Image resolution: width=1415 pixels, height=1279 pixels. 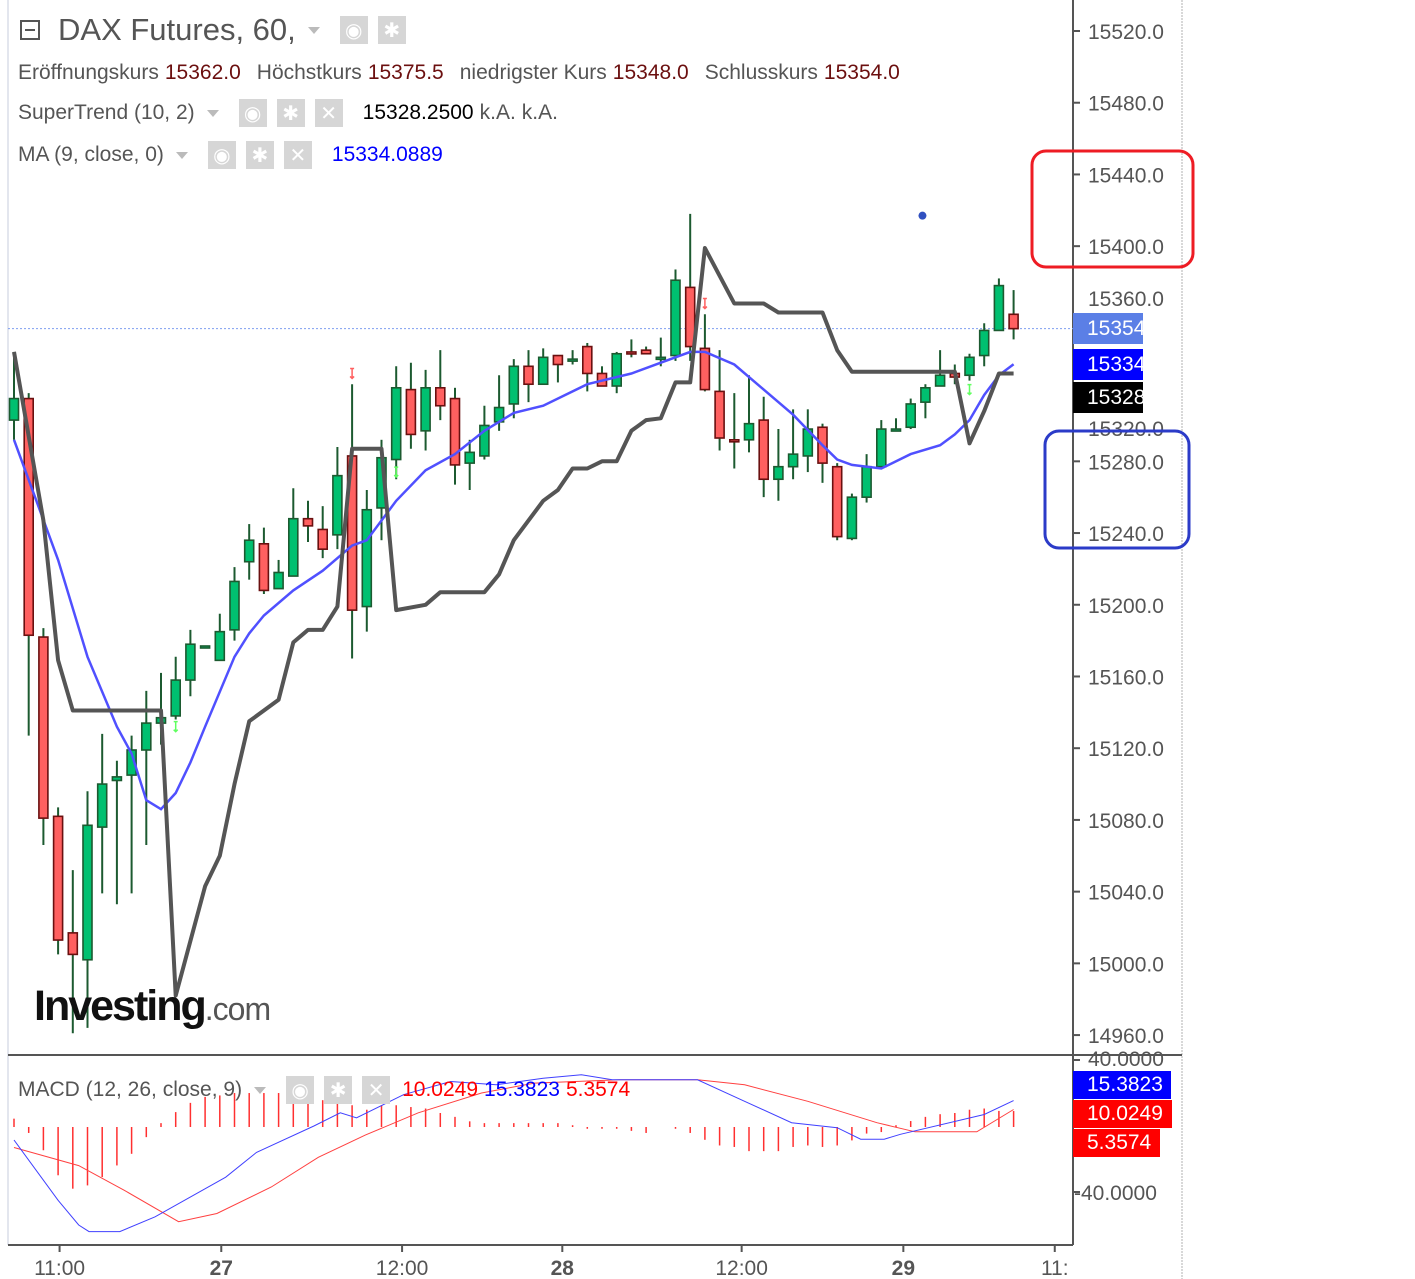 What do you see at coordinates (705, 303) in the screenshot?
I see `sell-signal-arrow` at bounding box center [705, 303].